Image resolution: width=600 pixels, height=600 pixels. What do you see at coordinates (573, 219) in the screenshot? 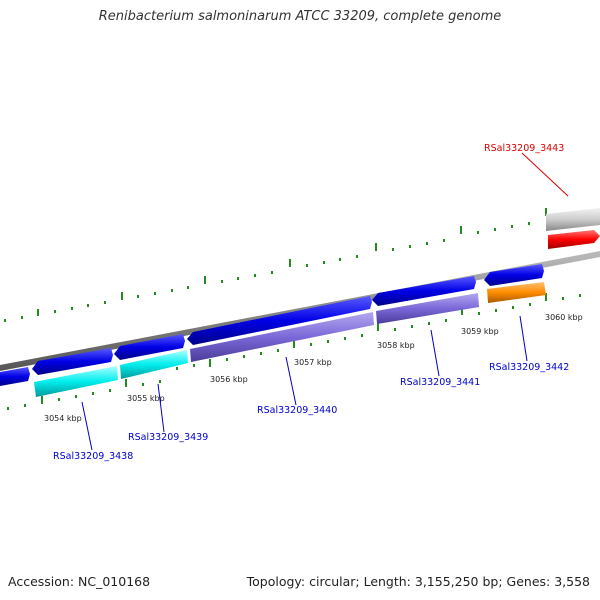
I see `gray-feature` at bounding box center [573, 219].